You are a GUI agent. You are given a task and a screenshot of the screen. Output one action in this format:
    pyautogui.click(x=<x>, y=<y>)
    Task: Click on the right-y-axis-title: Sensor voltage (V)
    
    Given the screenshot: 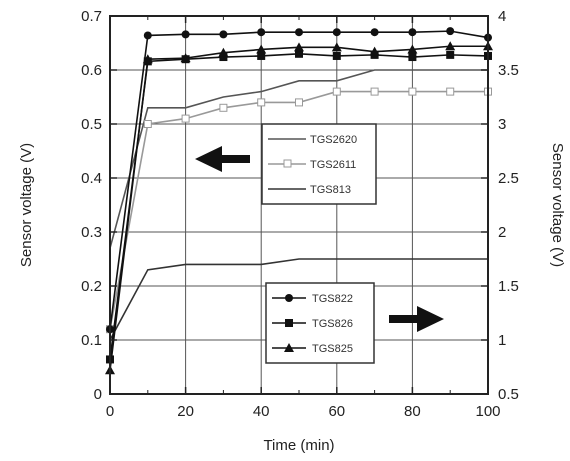 What is the action you would take?
    pyautogui.click(x=557, y=205)
    